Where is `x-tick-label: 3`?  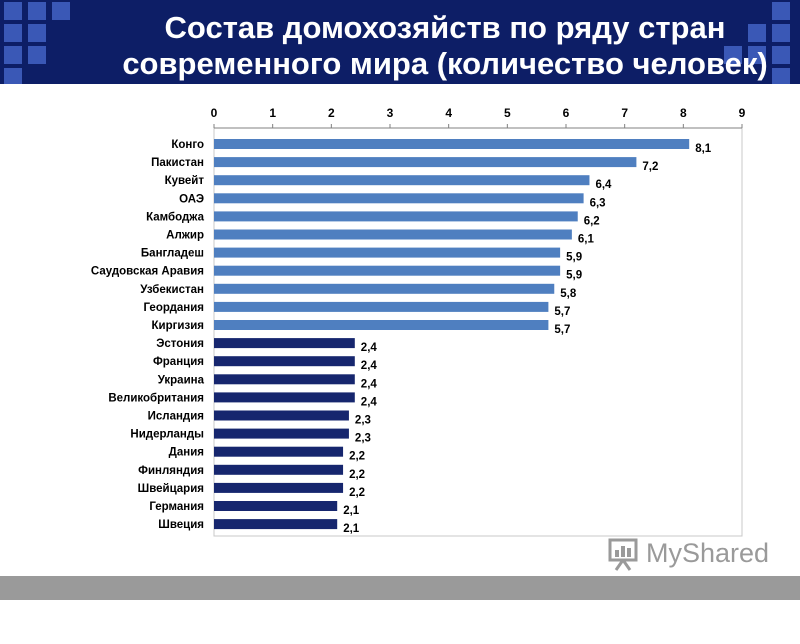
x-tick-label: 3 is located at coordinates (390, 113).